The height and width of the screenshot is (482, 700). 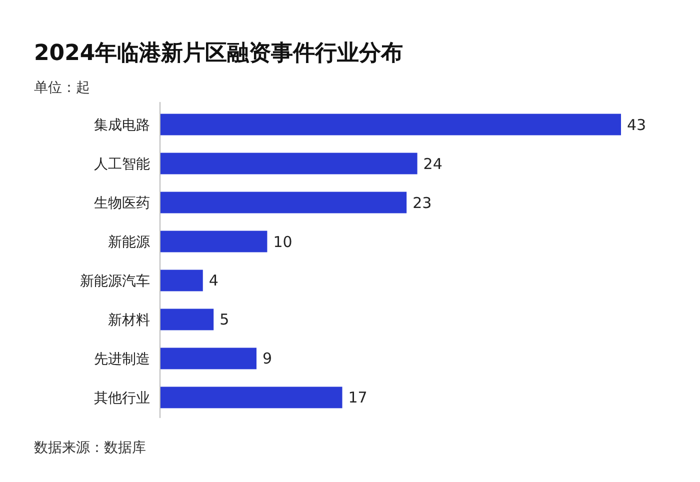 What do you see at coordinates (115, 281) in the screenshot?
I see `y-tick-label: 新能源汽车` at bounding box center [115, 281].